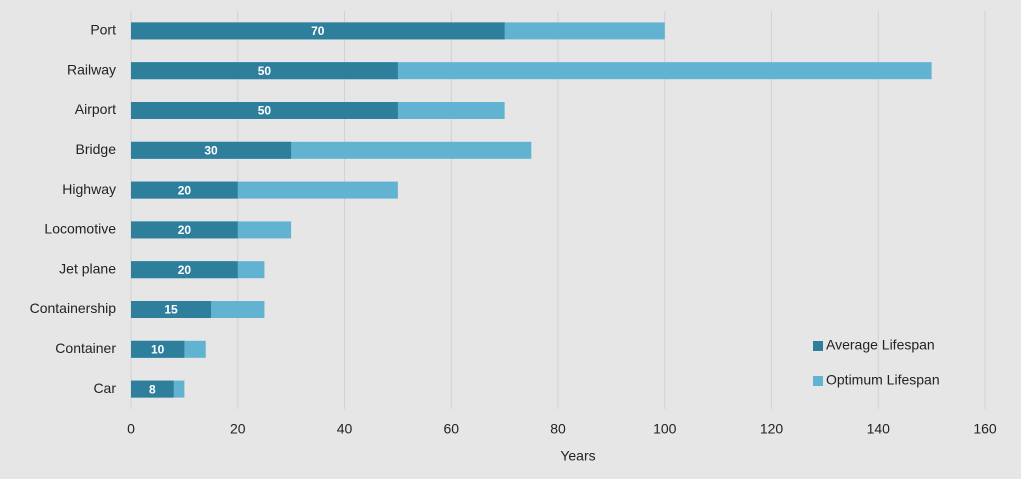  Describe the element at coordinates (238, 429) in the screenshot. I see `x-tick-label: 20` at that location.